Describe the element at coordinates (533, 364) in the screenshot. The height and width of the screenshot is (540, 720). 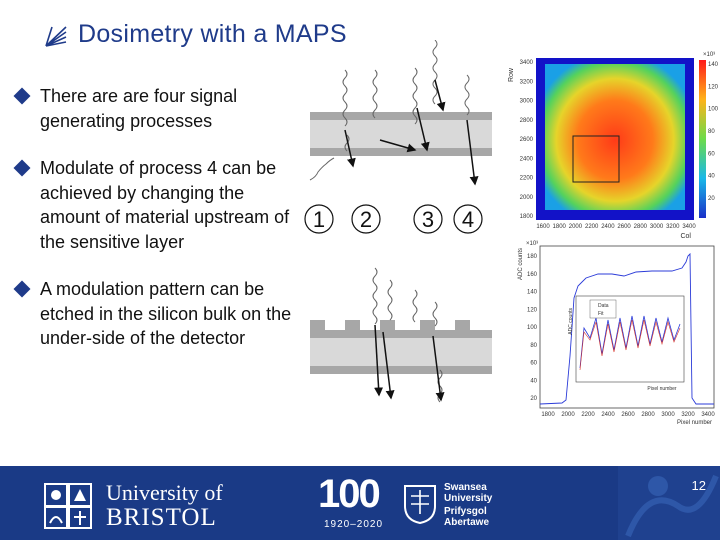
I see `spectrum-y-tick-label: 60` at that location.